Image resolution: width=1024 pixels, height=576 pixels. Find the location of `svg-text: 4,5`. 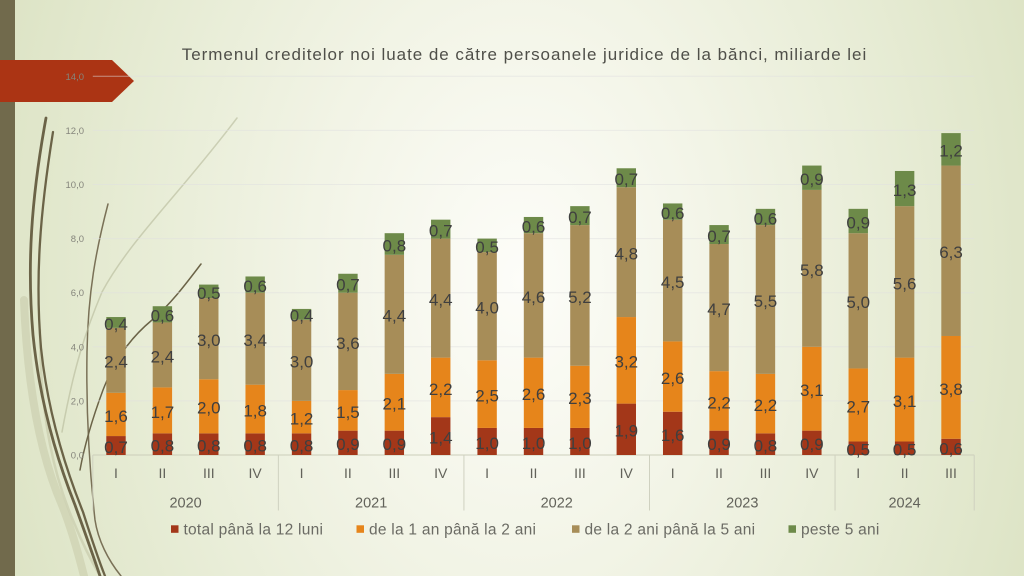

svg-text: 4,5 is located at coordinates (673, 282).